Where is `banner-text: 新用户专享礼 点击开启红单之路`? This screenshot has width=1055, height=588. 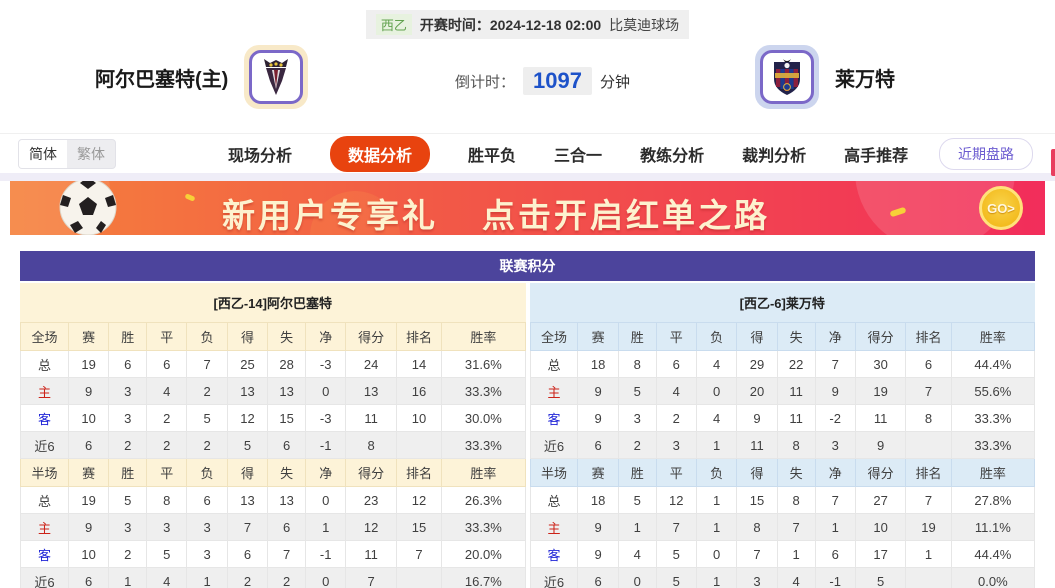
banner-text: 新用户专享礼 点击开启红单之路 is located at coordinates (496, 212).